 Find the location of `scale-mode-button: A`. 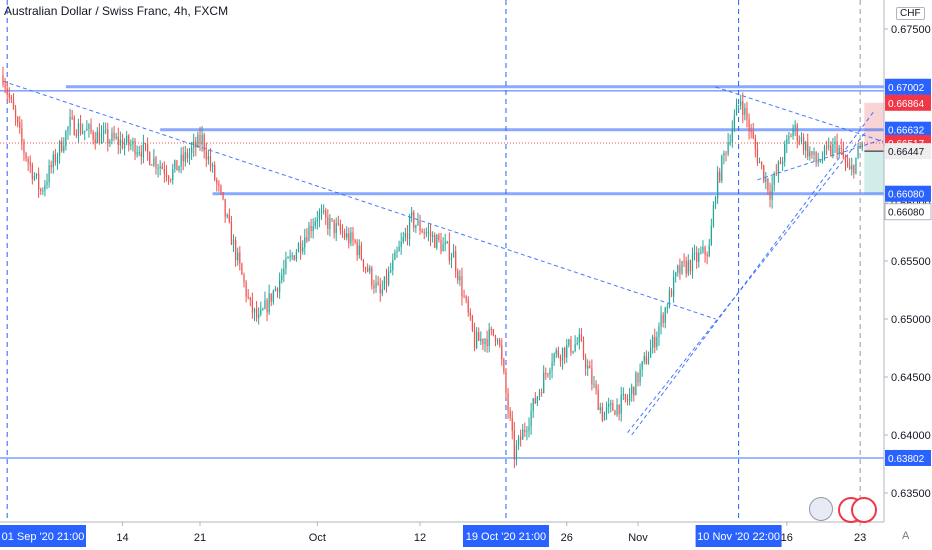

scale-mode-button: A is located at coordinates (906, 536).